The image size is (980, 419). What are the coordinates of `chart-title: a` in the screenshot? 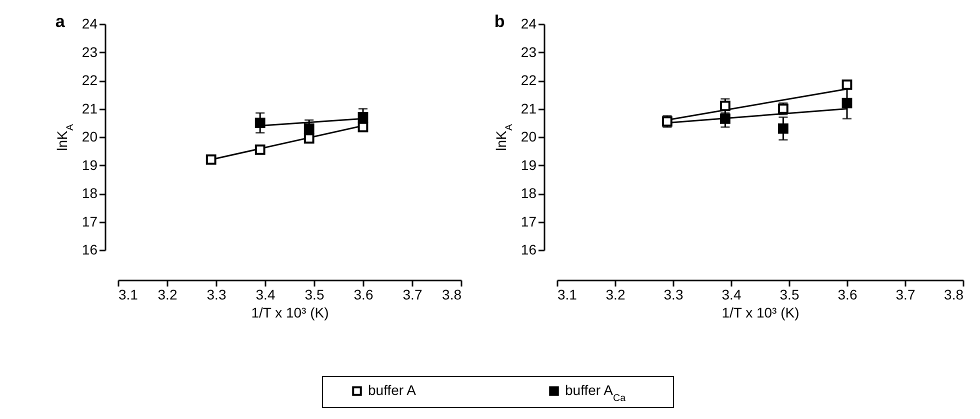 It's located at (60, 21).